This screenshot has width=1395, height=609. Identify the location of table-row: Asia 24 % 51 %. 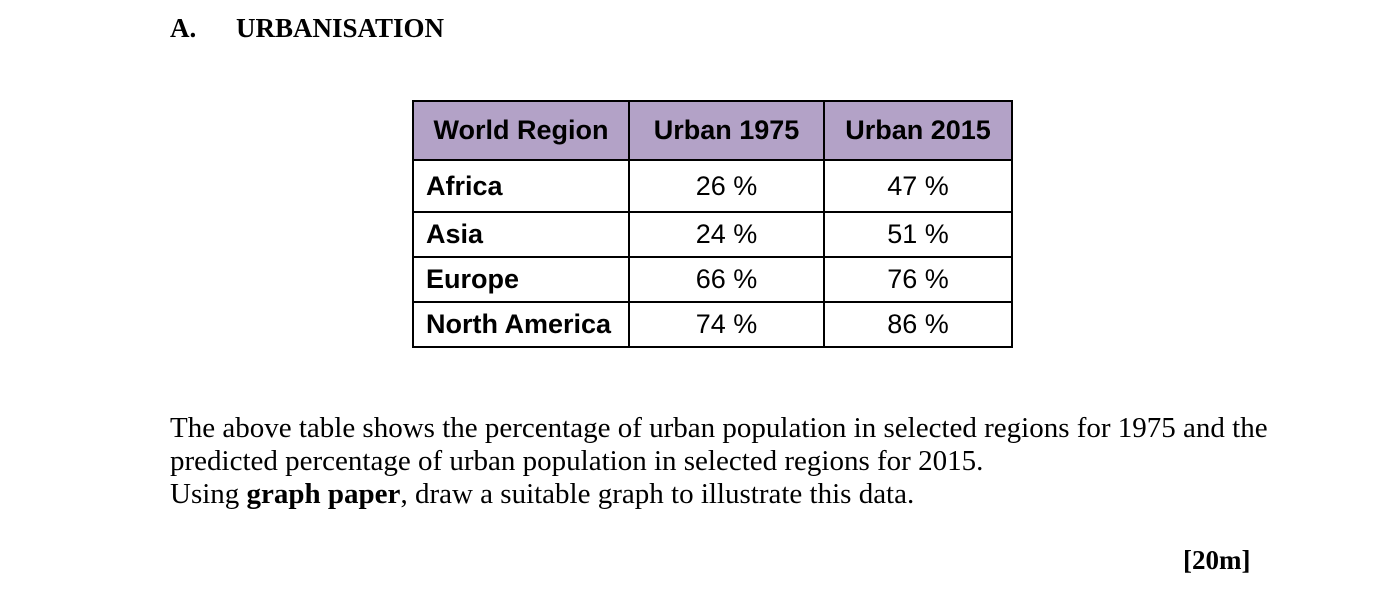
(712, 234).